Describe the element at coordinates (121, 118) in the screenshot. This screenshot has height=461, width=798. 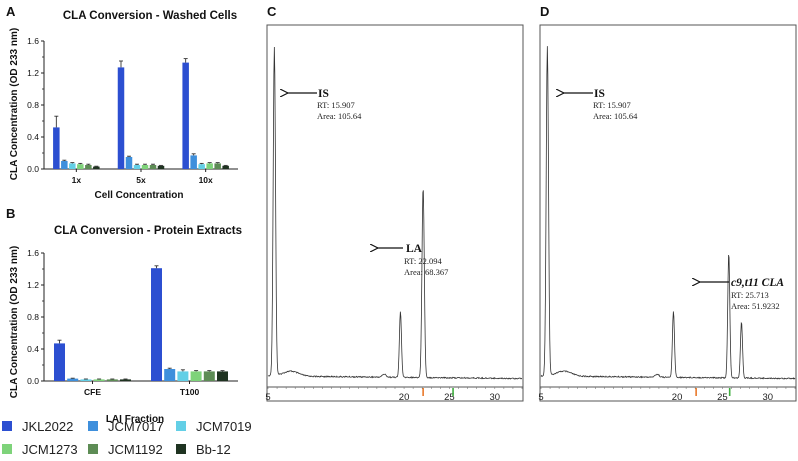
I see `bar-jkl2022-5x` at that location.